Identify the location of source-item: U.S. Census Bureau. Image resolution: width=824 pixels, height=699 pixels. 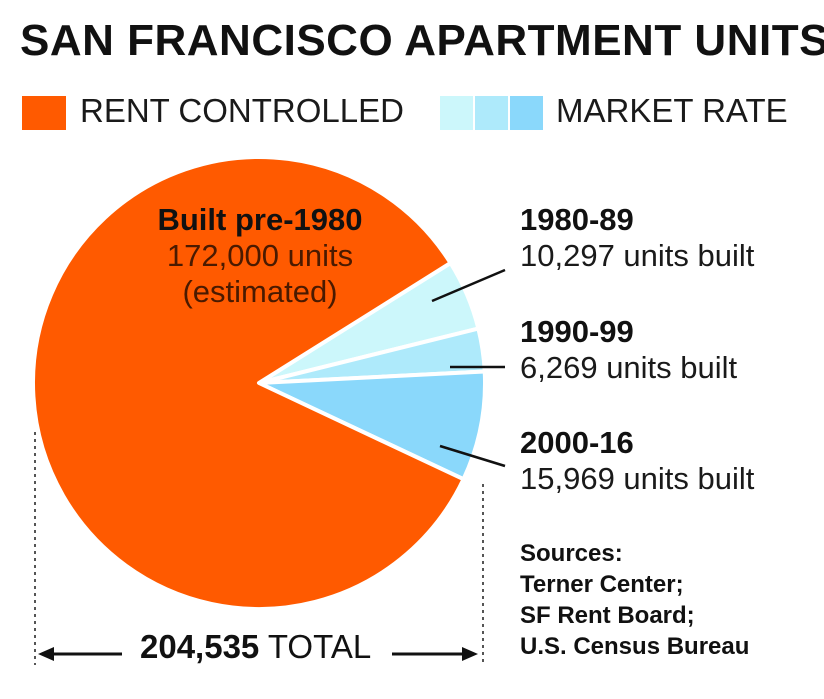
(635, 646).